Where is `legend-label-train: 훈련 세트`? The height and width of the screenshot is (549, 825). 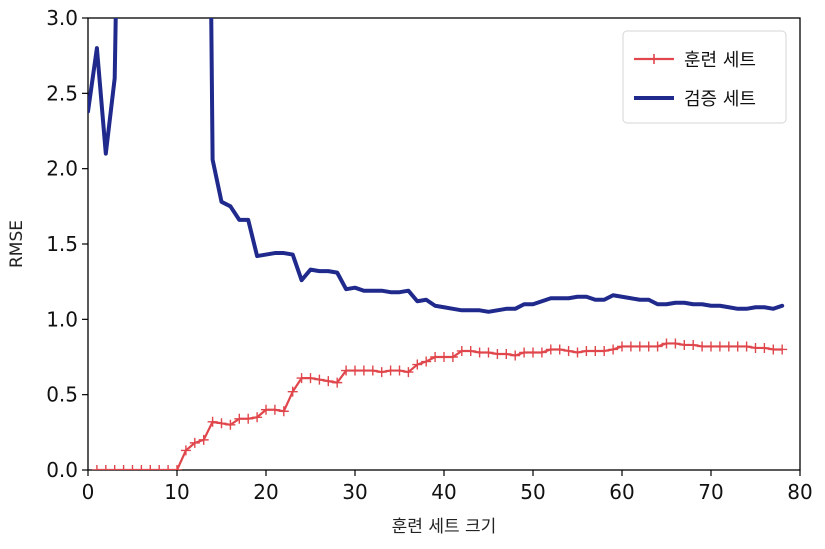
legend-label-train: 훈련 세트 is located at coordinates (720, 60).